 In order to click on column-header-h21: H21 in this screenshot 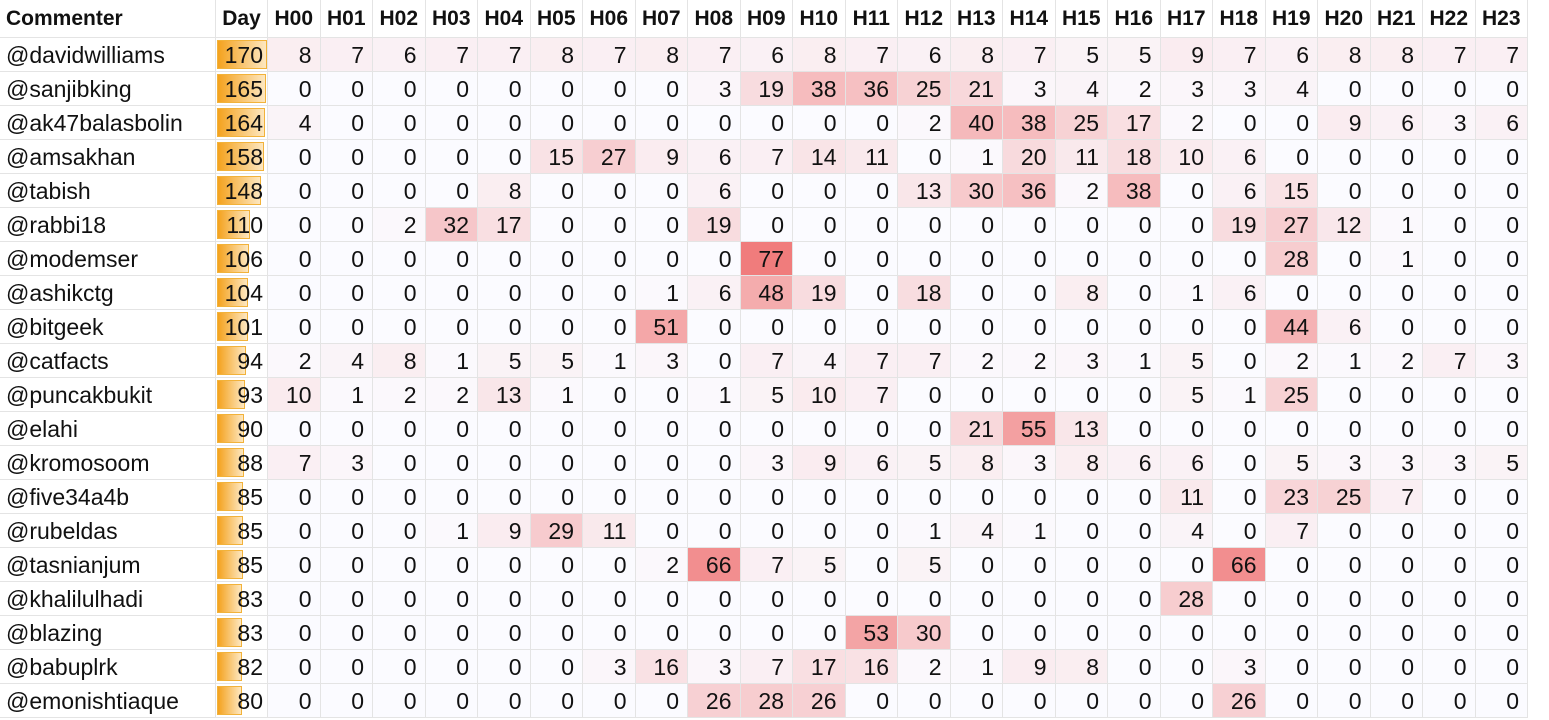, I will do `click(1396, 19)`.